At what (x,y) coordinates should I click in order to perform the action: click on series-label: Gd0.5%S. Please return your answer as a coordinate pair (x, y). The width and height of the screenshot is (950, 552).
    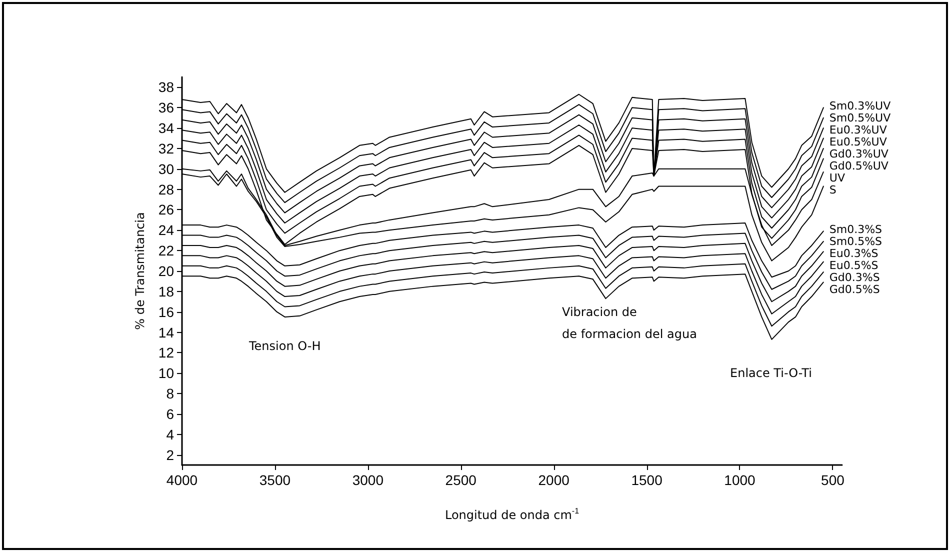
    Looking at the image, I should click on (854, 289).